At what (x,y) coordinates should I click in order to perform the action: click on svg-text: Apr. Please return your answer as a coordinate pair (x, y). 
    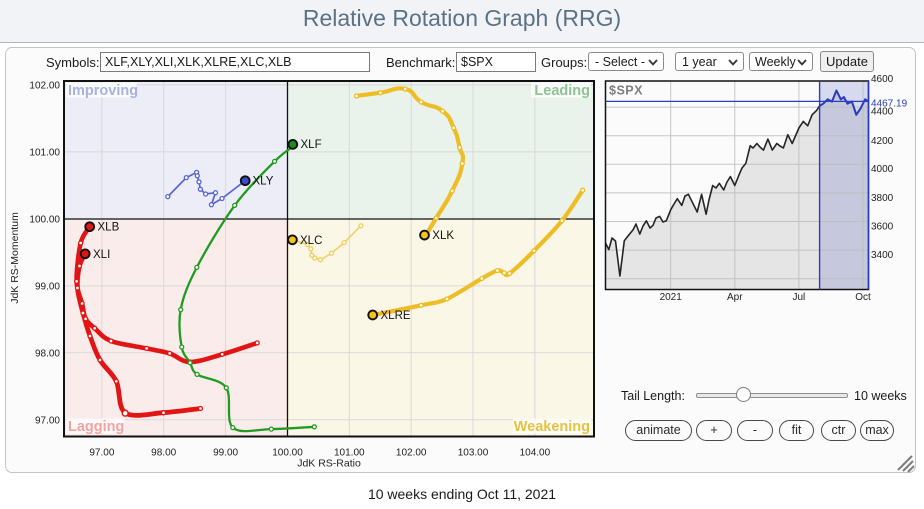
    Looking at the image, I should click on (735, 297).